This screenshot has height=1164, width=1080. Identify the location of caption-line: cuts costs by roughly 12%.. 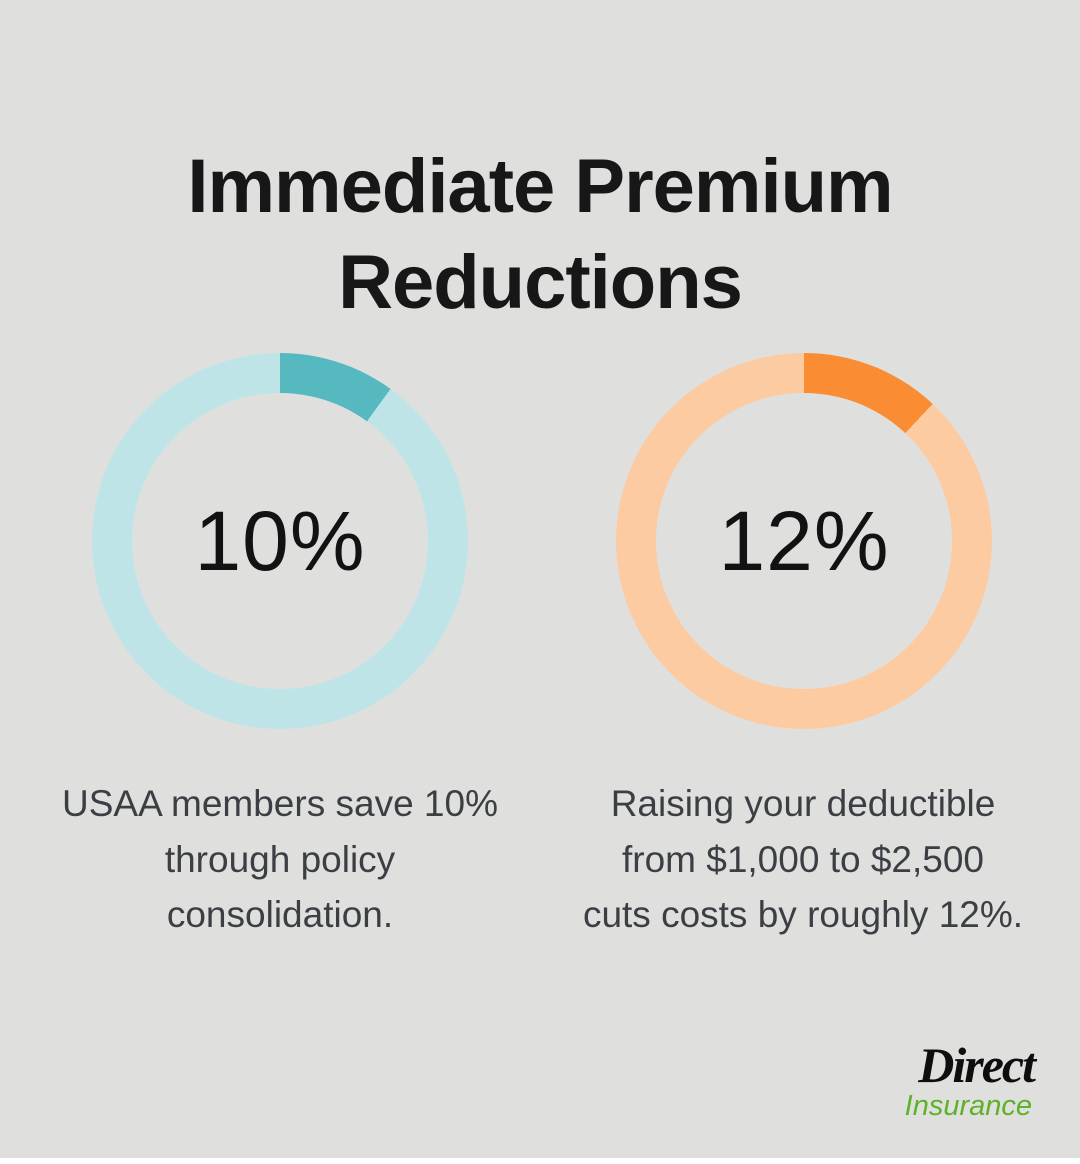
(803, 914).